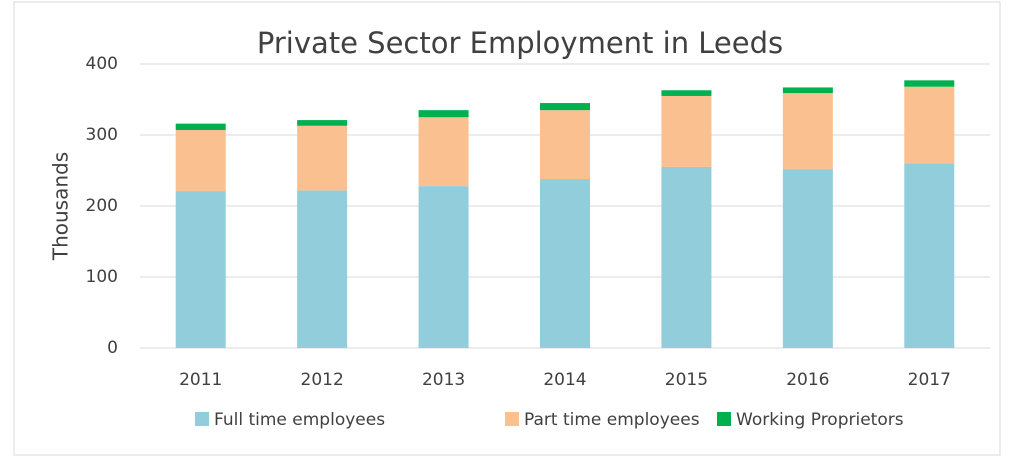 The image size is (1012, 461). What do you see at coordinates (299, 420) in the screenshot?
I see `legend-label: Full time employees` at bounding box center [299, 420].